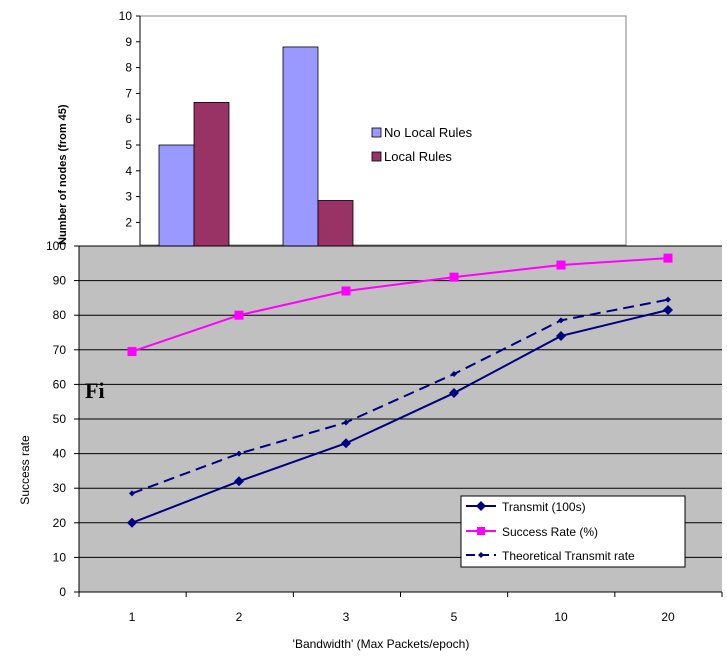  What do you see at coordinates (60, 557) in the screenshot?
I see `line-y-tick-label: 10` at bounding box center [60, 557].